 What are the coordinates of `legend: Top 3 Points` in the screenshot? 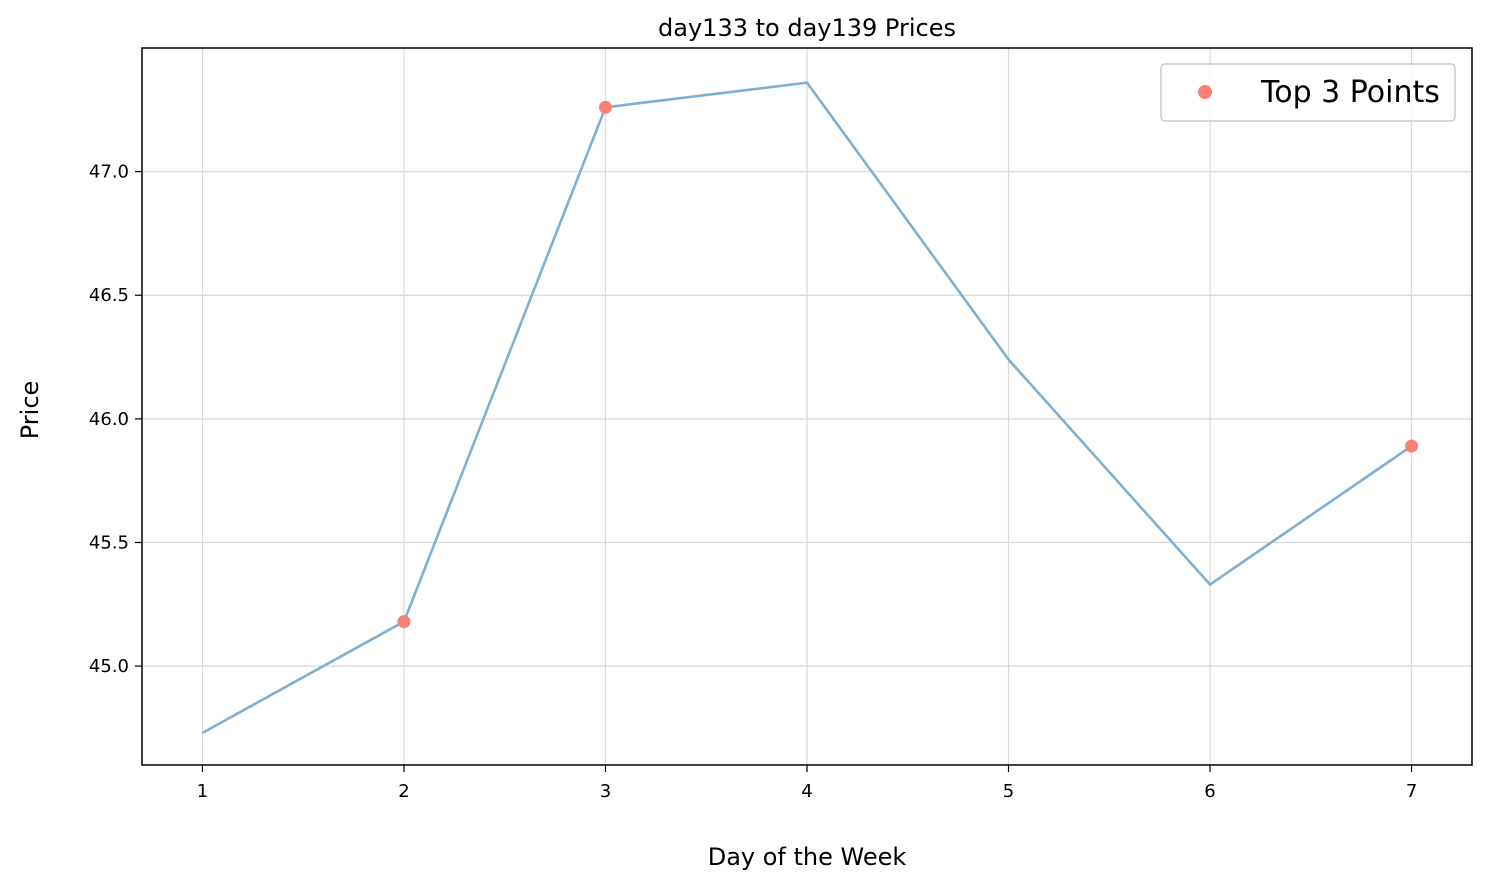 It's located at (1308, 92).